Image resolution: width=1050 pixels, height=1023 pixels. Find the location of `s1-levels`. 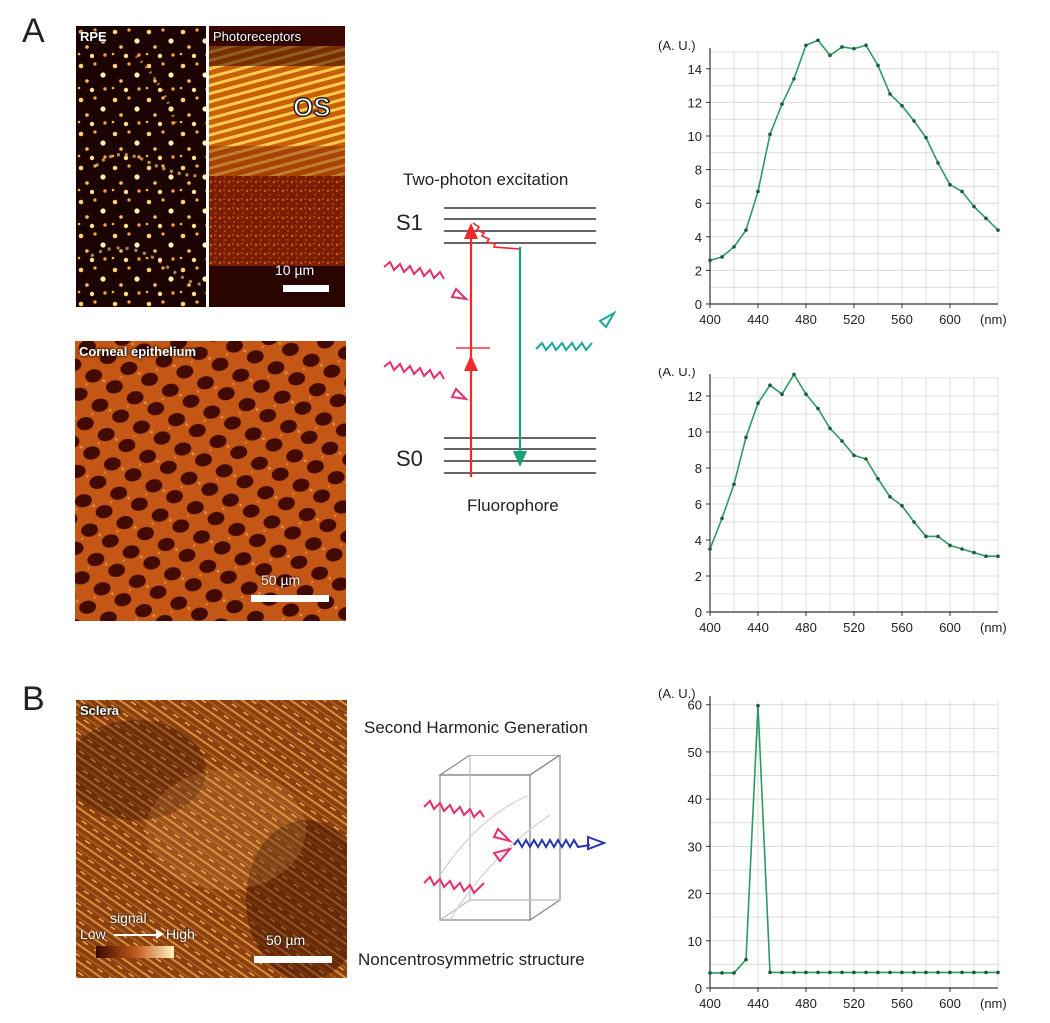

s1-levels is located at coordinates (520, 225).